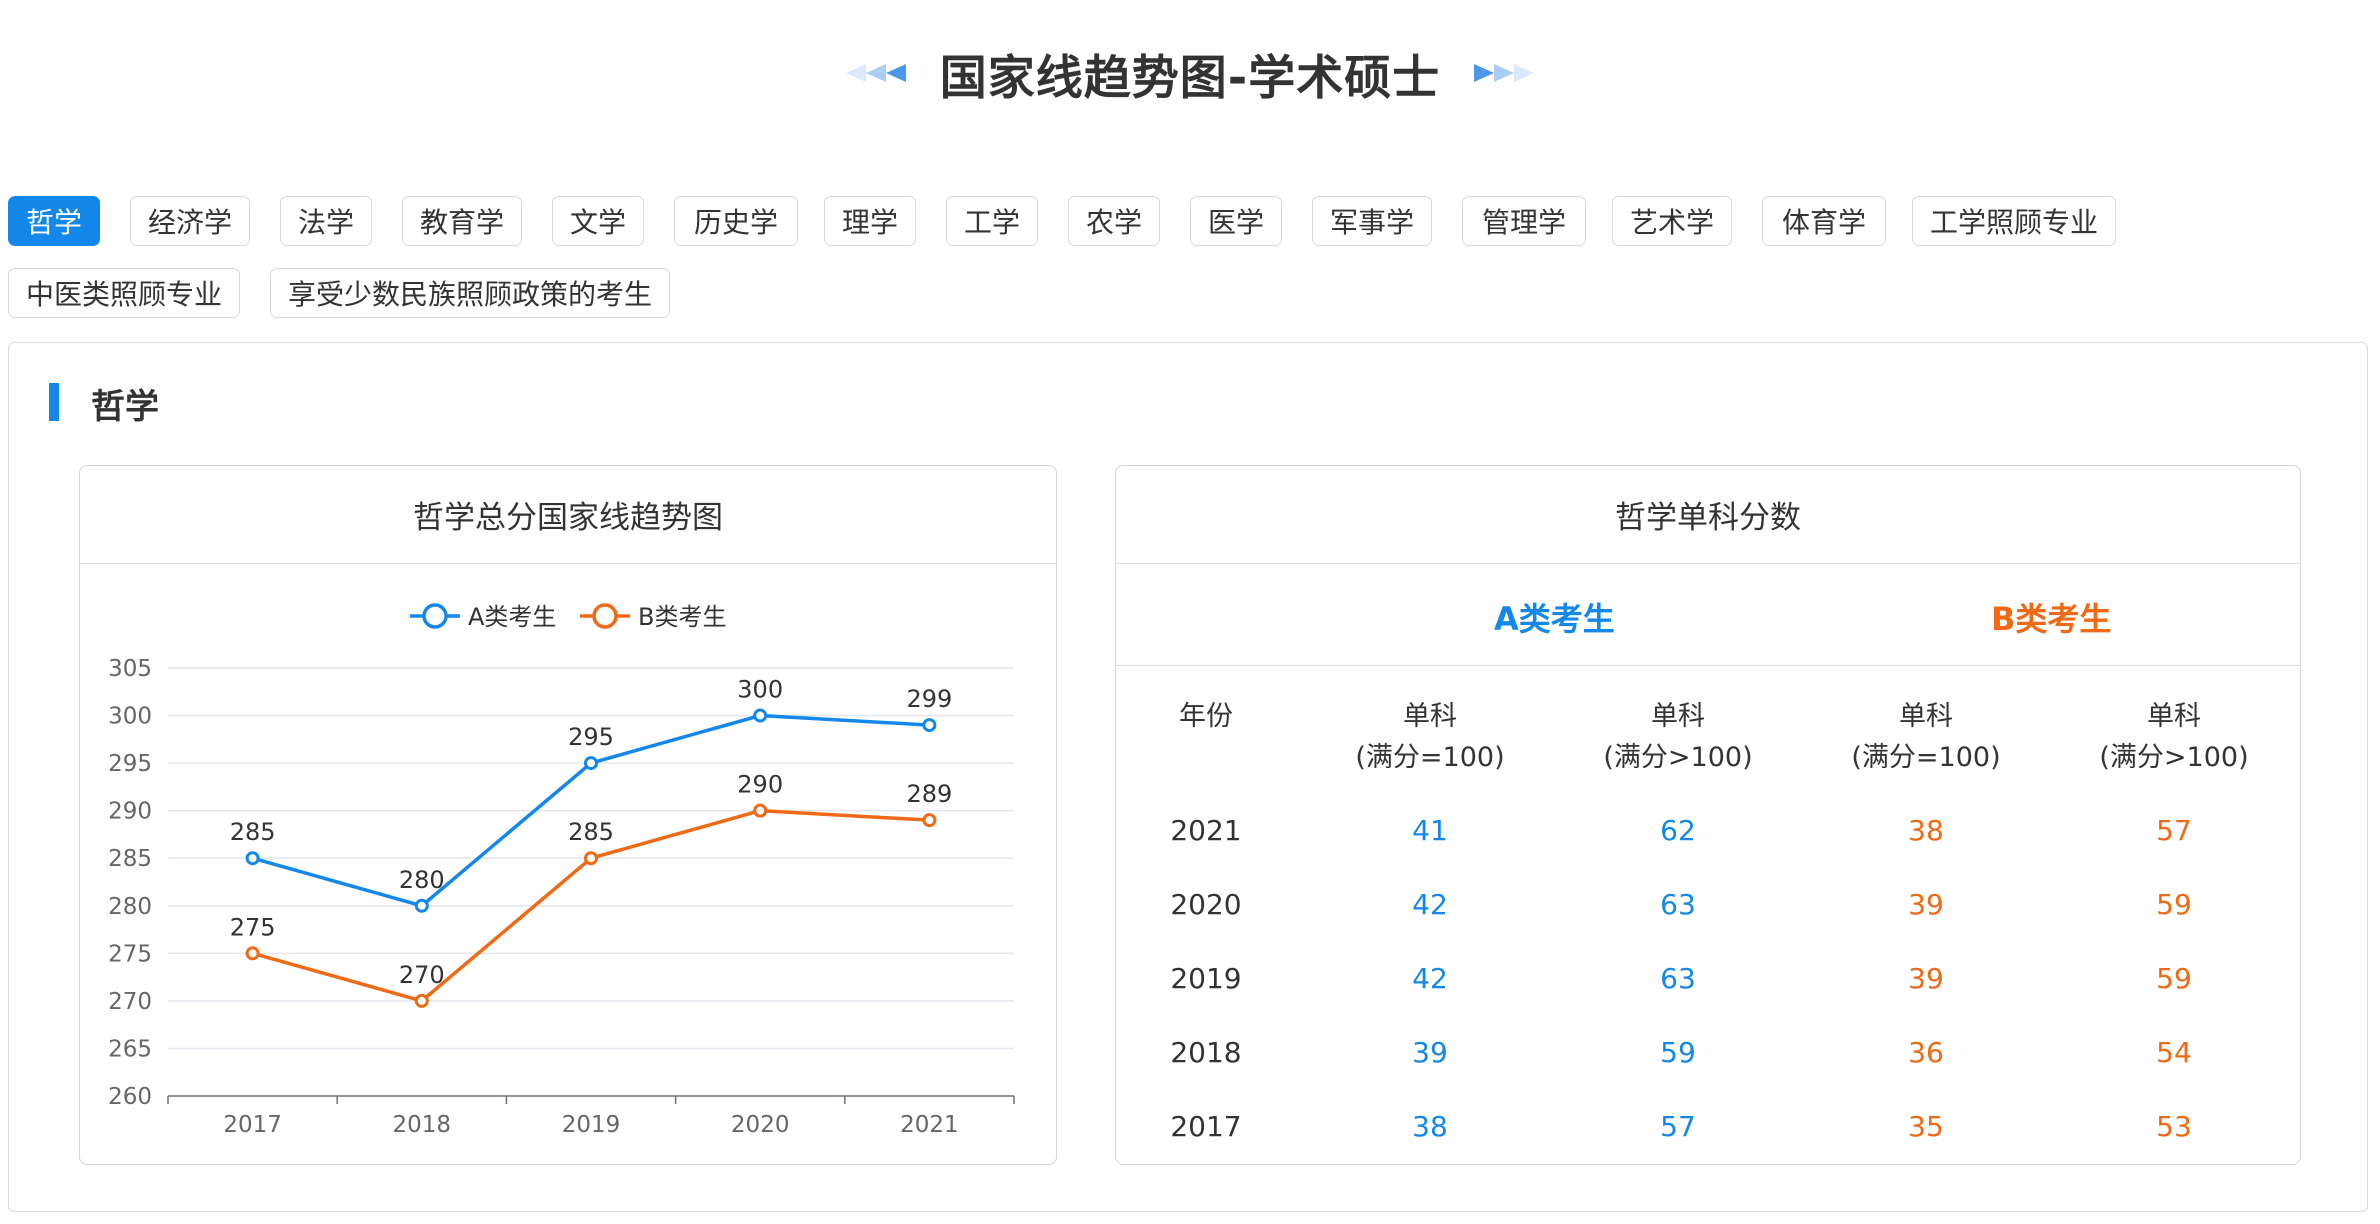 The image size is (2380, 1224). Describe the element at coordinates (130, 1002) in the screenshot. I see `y-tick-label-270: 270` at that location.